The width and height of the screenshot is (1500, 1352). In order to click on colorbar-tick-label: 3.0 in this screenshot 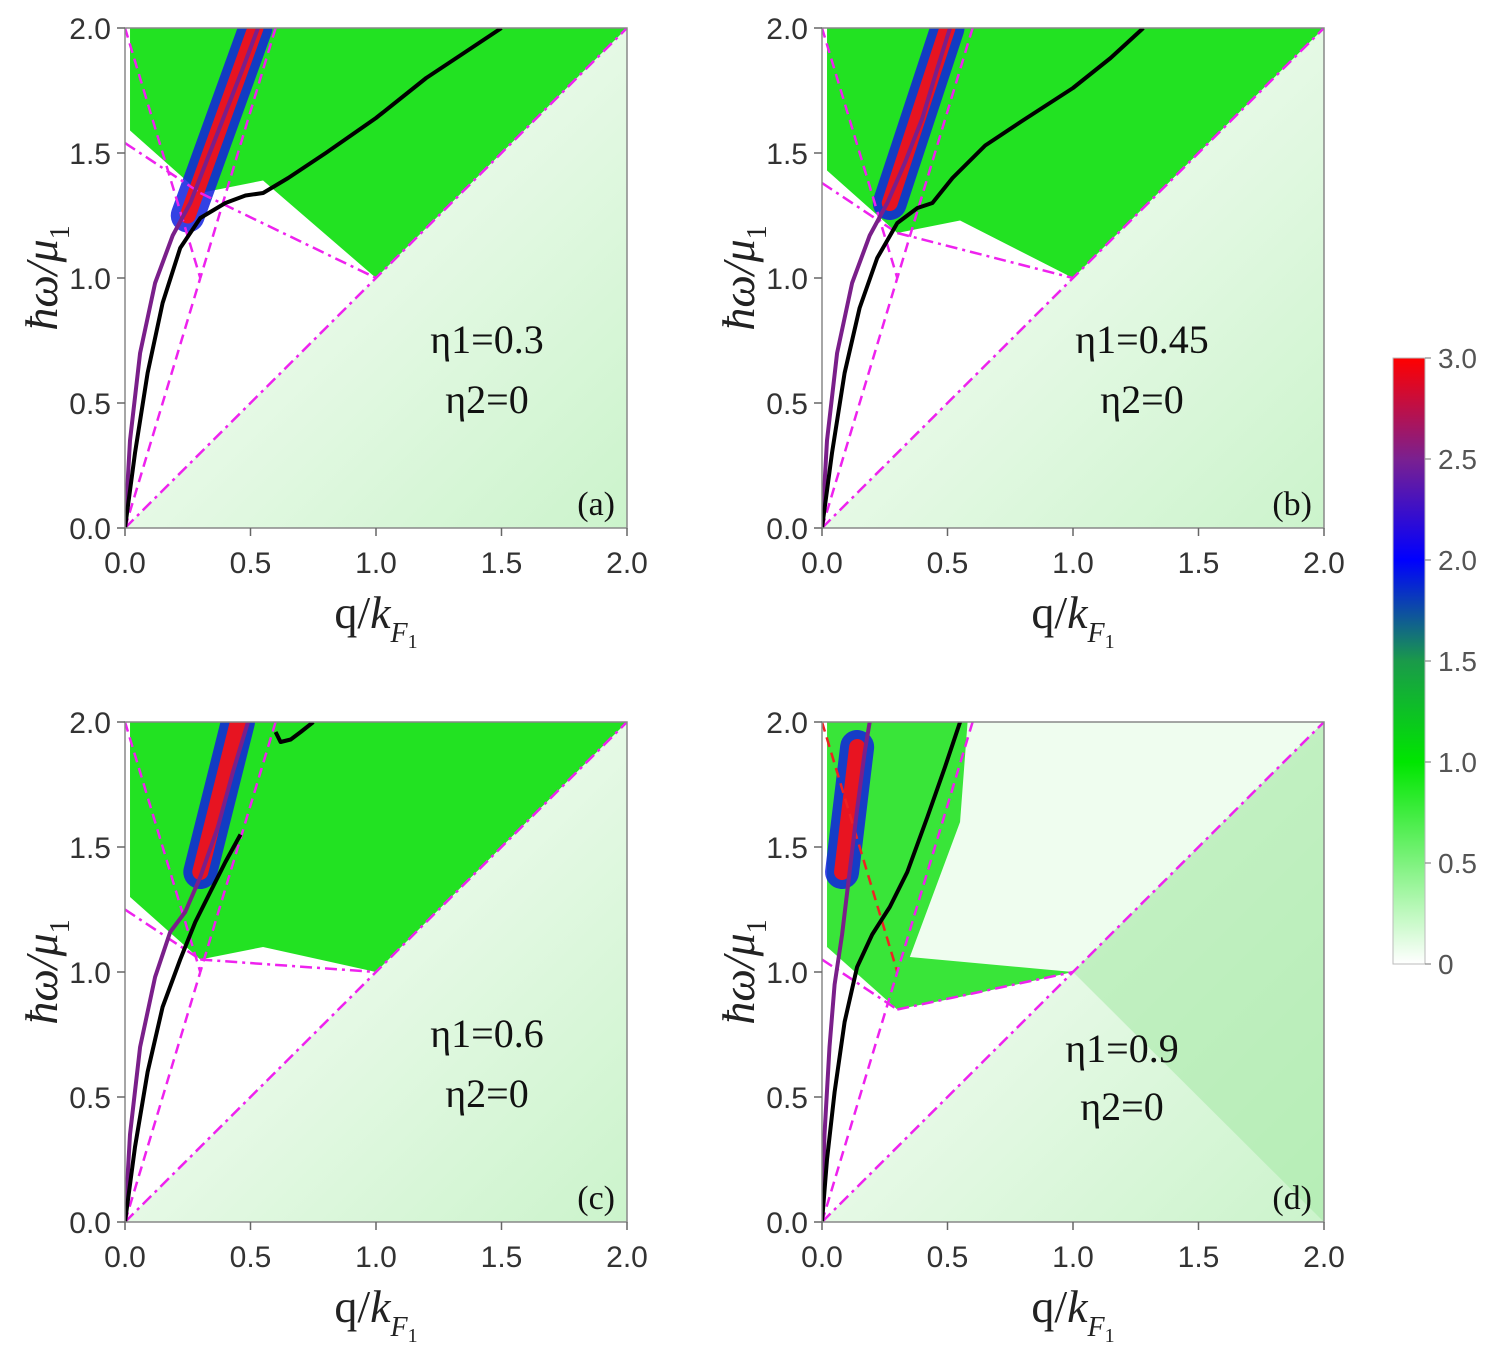, I will do `click(1457, 358)`.